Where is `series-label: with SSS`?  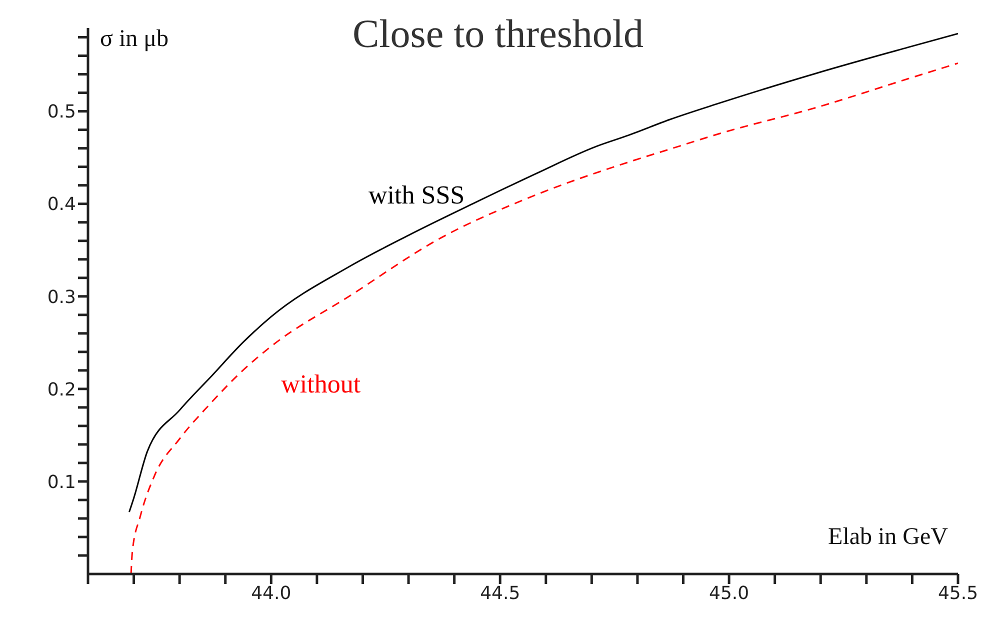 series-label: with SSS is located at coordinates (416, 195).